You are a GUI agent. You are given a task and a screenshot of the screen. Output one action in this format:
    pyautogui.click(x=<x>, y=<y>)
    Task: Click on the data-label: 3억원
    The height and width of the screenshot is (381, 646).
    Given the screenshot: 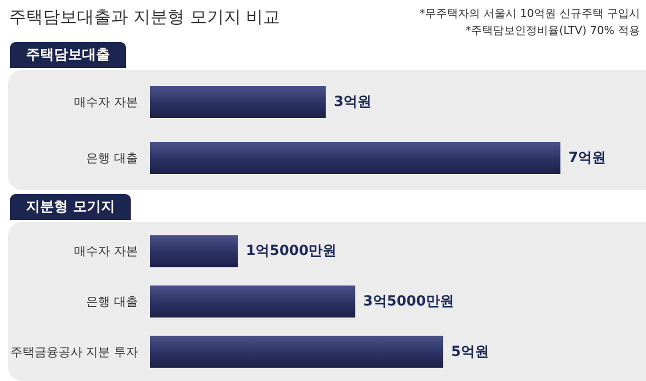 What is the action you would take?
    pyautogui.click(x=353, y=102)
    